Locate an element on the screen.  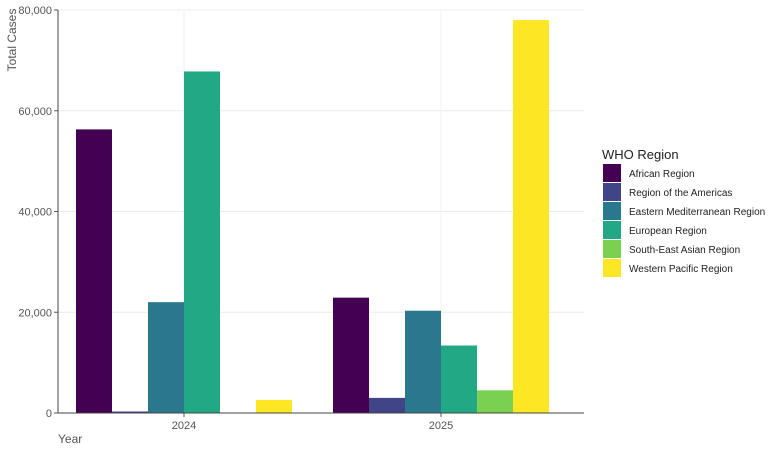
x-tick-label: 2024 is located at coordinates (184, 426).